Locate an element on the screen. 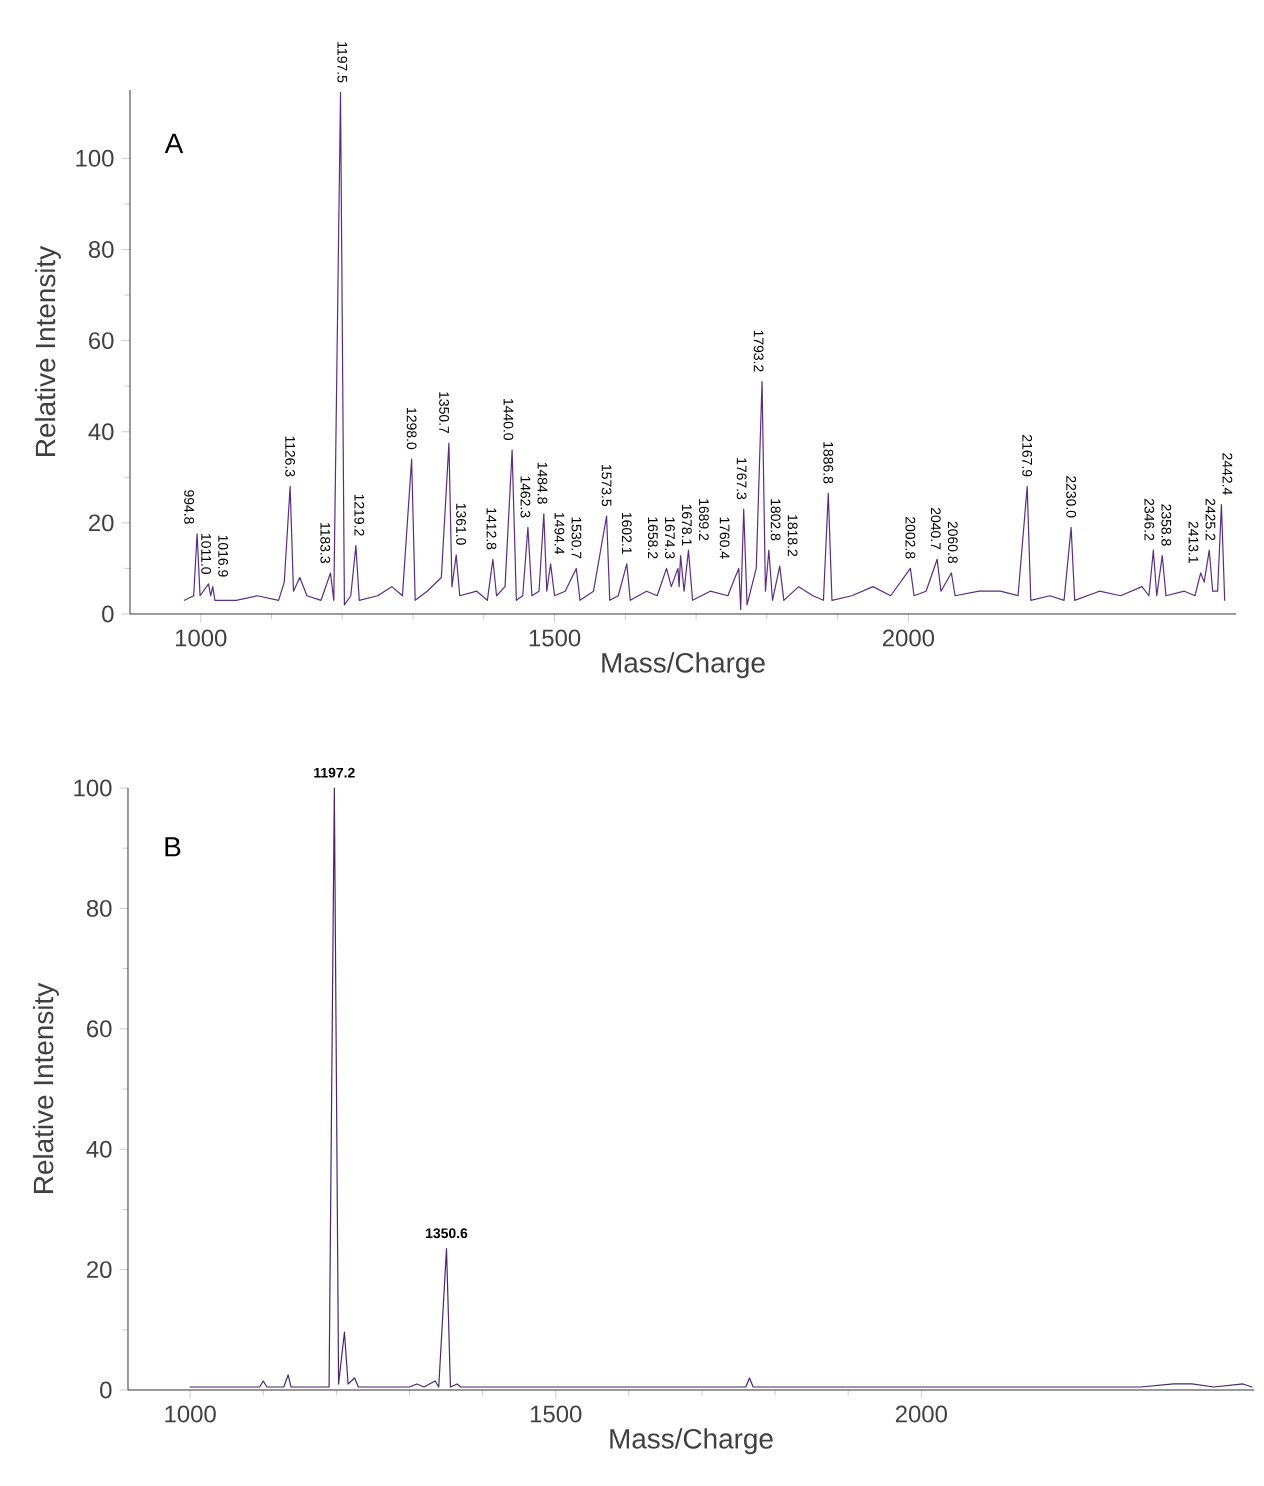 Image resolution: width=1264 pixels, height=1486 pixels. annotation: B is located at coordinates (173, 847).